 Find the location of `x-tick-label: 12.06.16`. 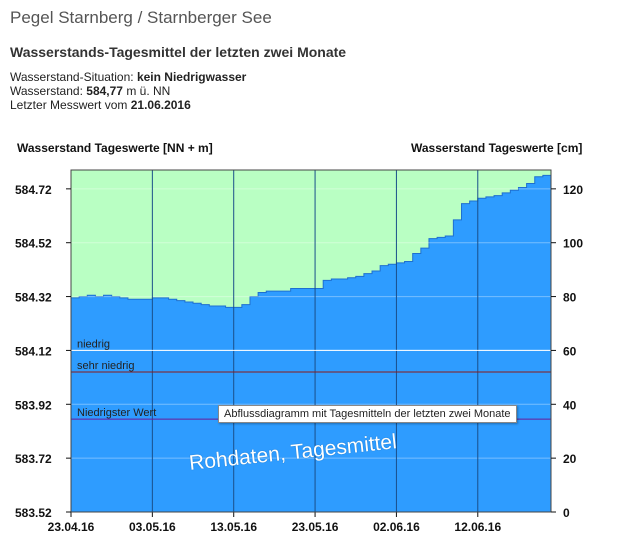

x-tick-label: 12.06.16 is located at coordinates (477, 527).